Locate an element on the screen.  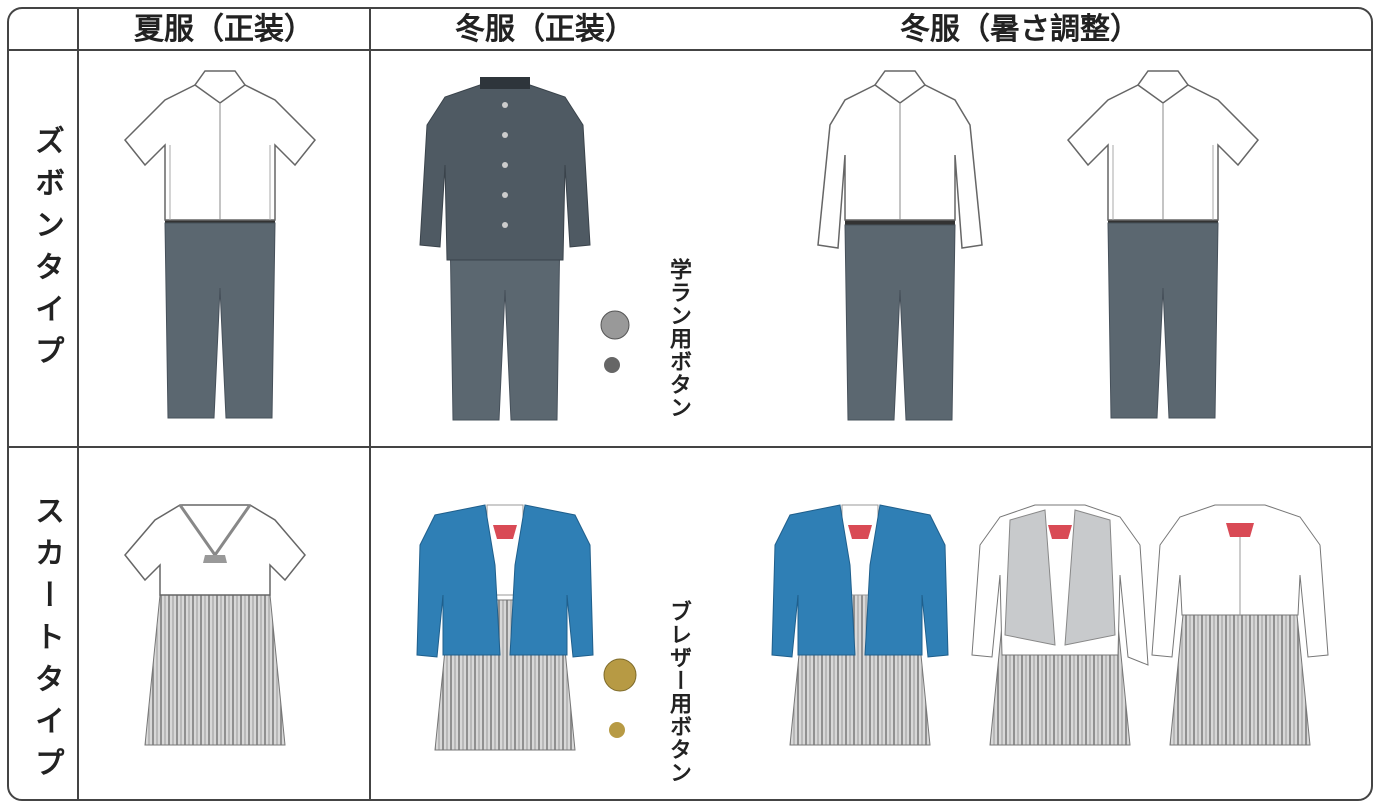
adjust-trousers is located at coordinates (1038, 245).